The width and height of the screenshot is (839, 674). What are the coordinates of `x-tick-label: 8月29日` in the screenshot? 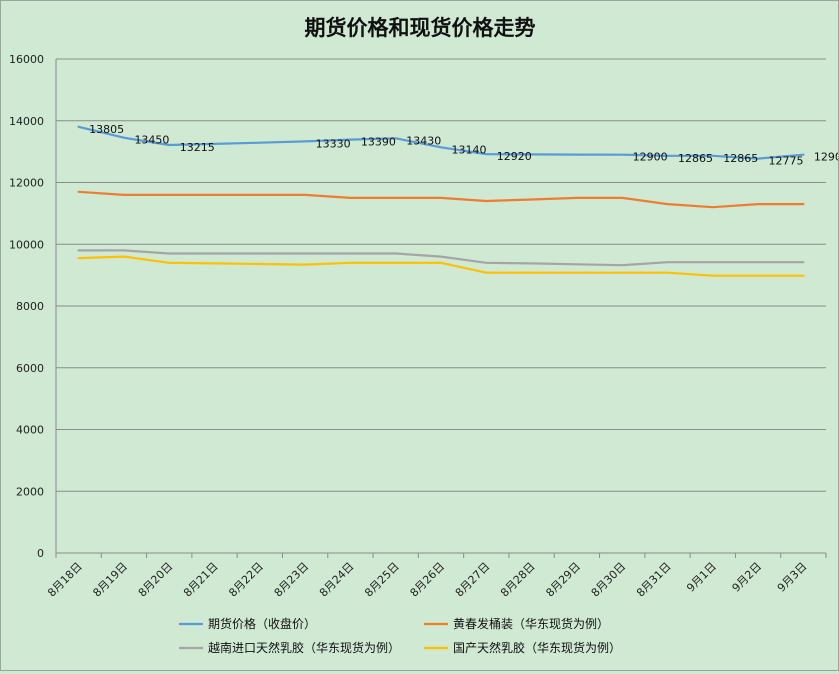 It's located at (563, 580).